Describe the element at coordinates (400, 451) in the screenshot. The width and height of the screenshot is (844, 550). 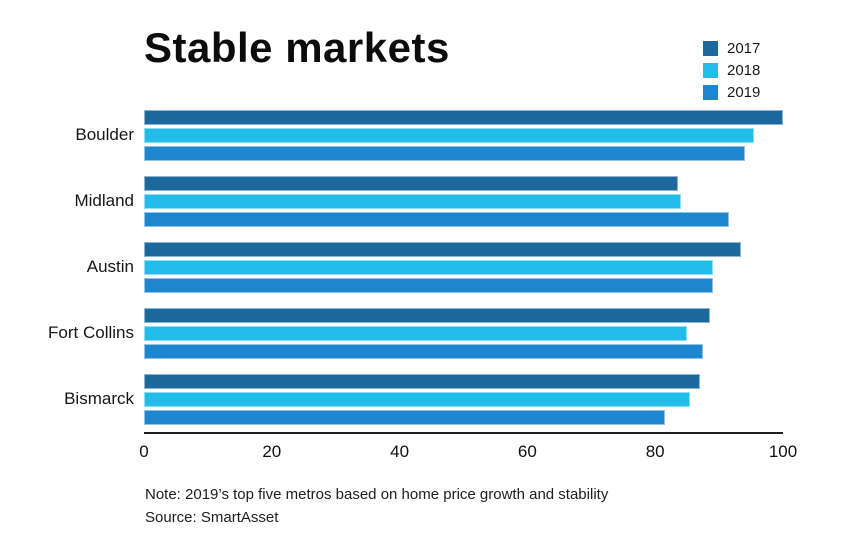
I see `x-tick-label-40: 40` at that location.